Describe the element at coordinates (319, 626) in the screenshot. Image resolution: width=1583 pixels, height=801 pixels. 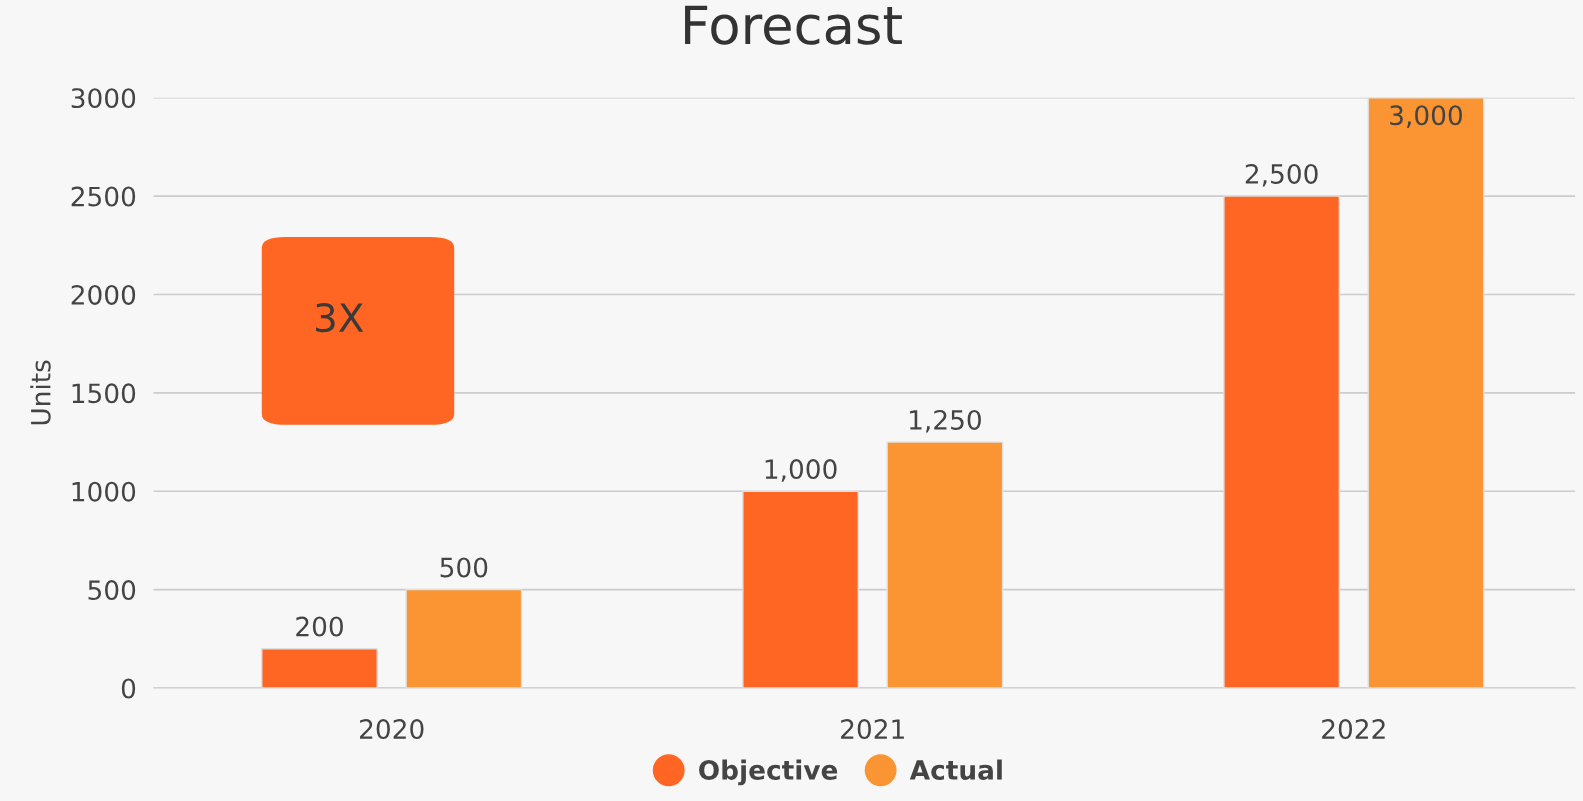
I see `data-label: 200` at that location.